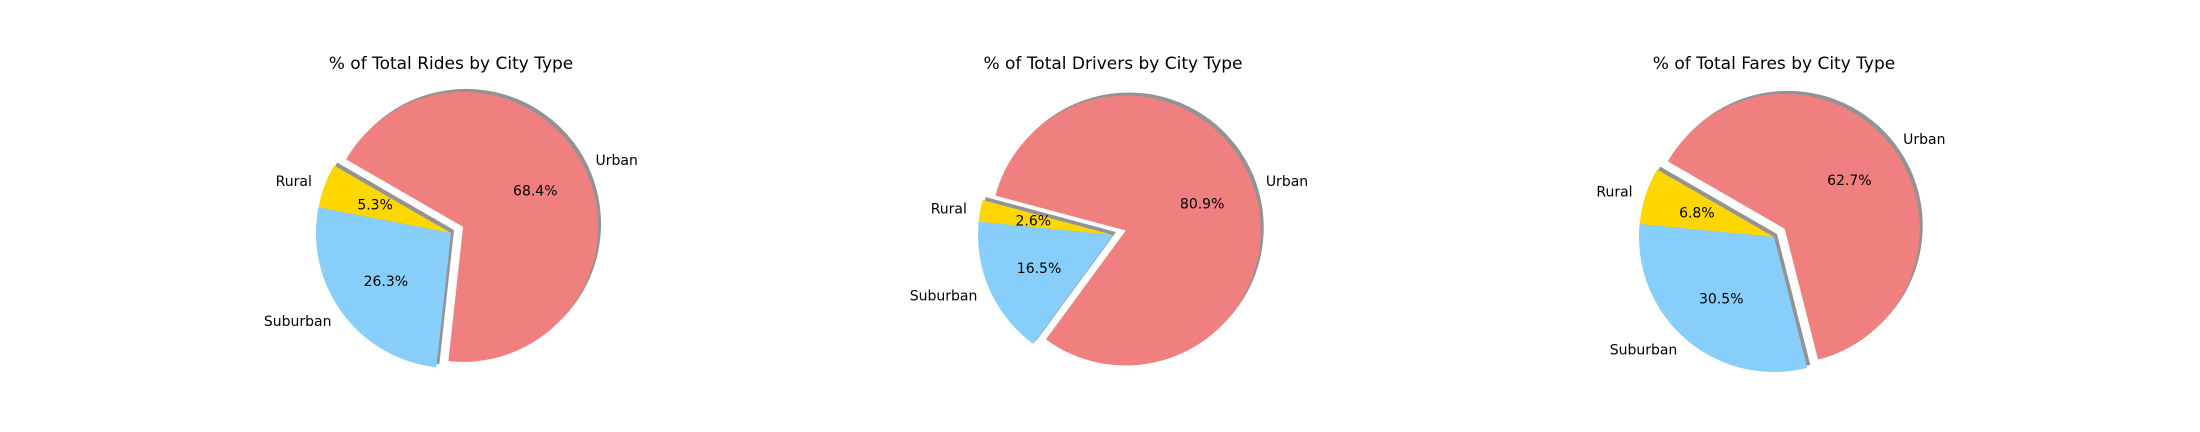 This screenshot has height=432, width=2200. I want to click on chart-title: % of Total Rides by City Type, so click(451, 64).